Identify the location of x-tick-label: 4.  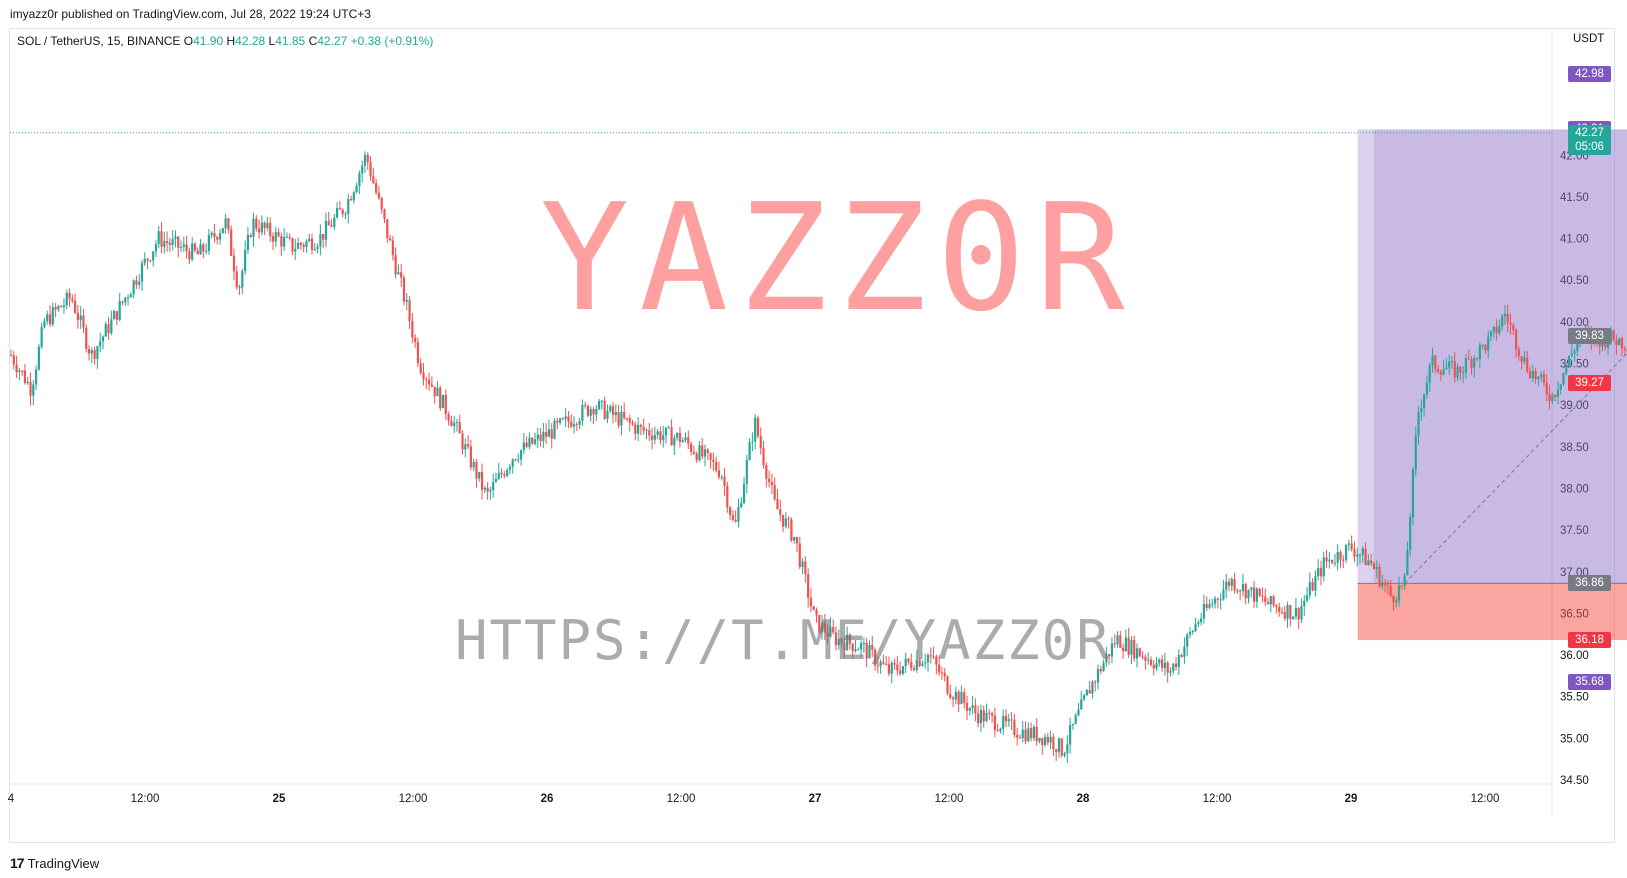
(11, 799).